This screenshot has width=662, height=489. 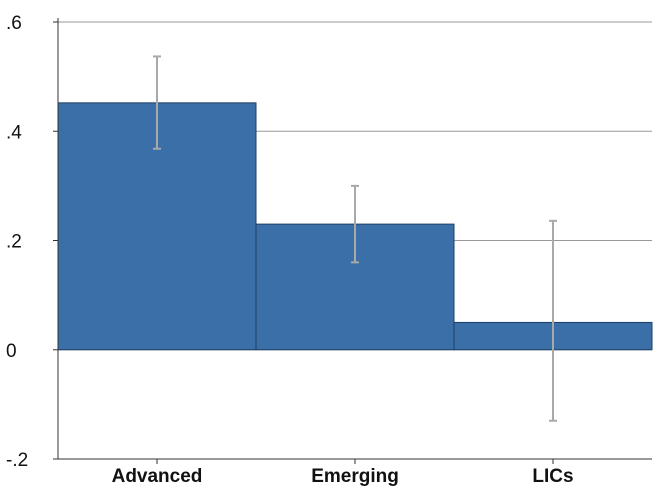 What do you see at coordinates (14, 242) in the screenshot?
I see `y-tick-label: .2` at bounding box center [14, 242].